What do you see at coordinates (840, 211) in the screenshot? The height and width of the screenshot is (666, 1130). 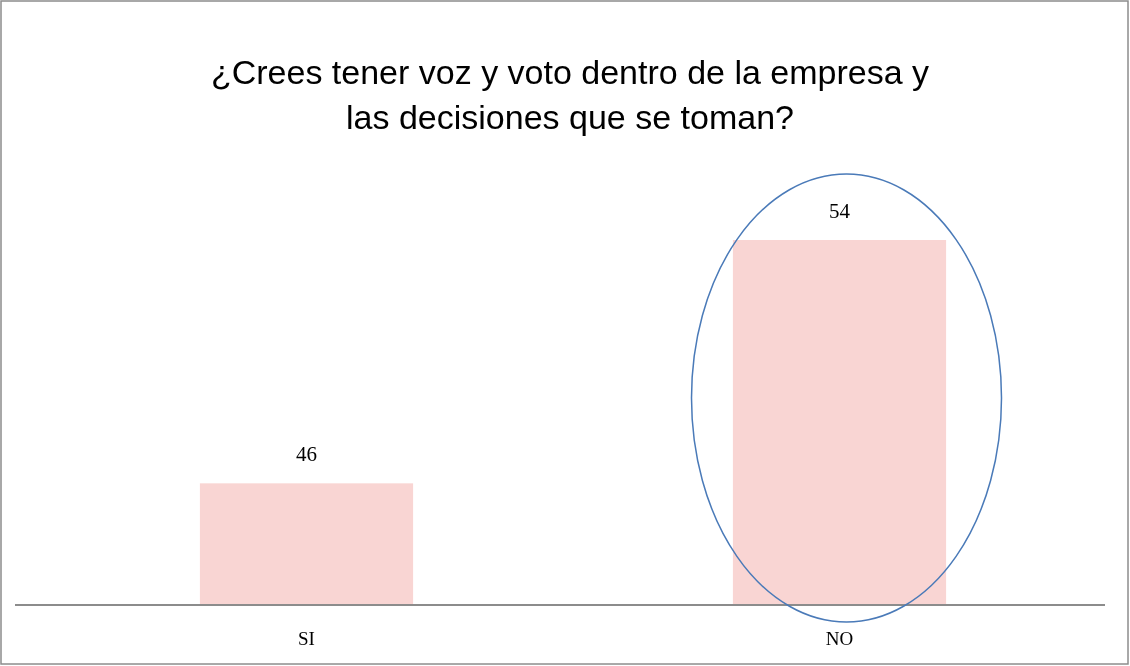 I see `data-label: 54` at bounding box center [840, 211].